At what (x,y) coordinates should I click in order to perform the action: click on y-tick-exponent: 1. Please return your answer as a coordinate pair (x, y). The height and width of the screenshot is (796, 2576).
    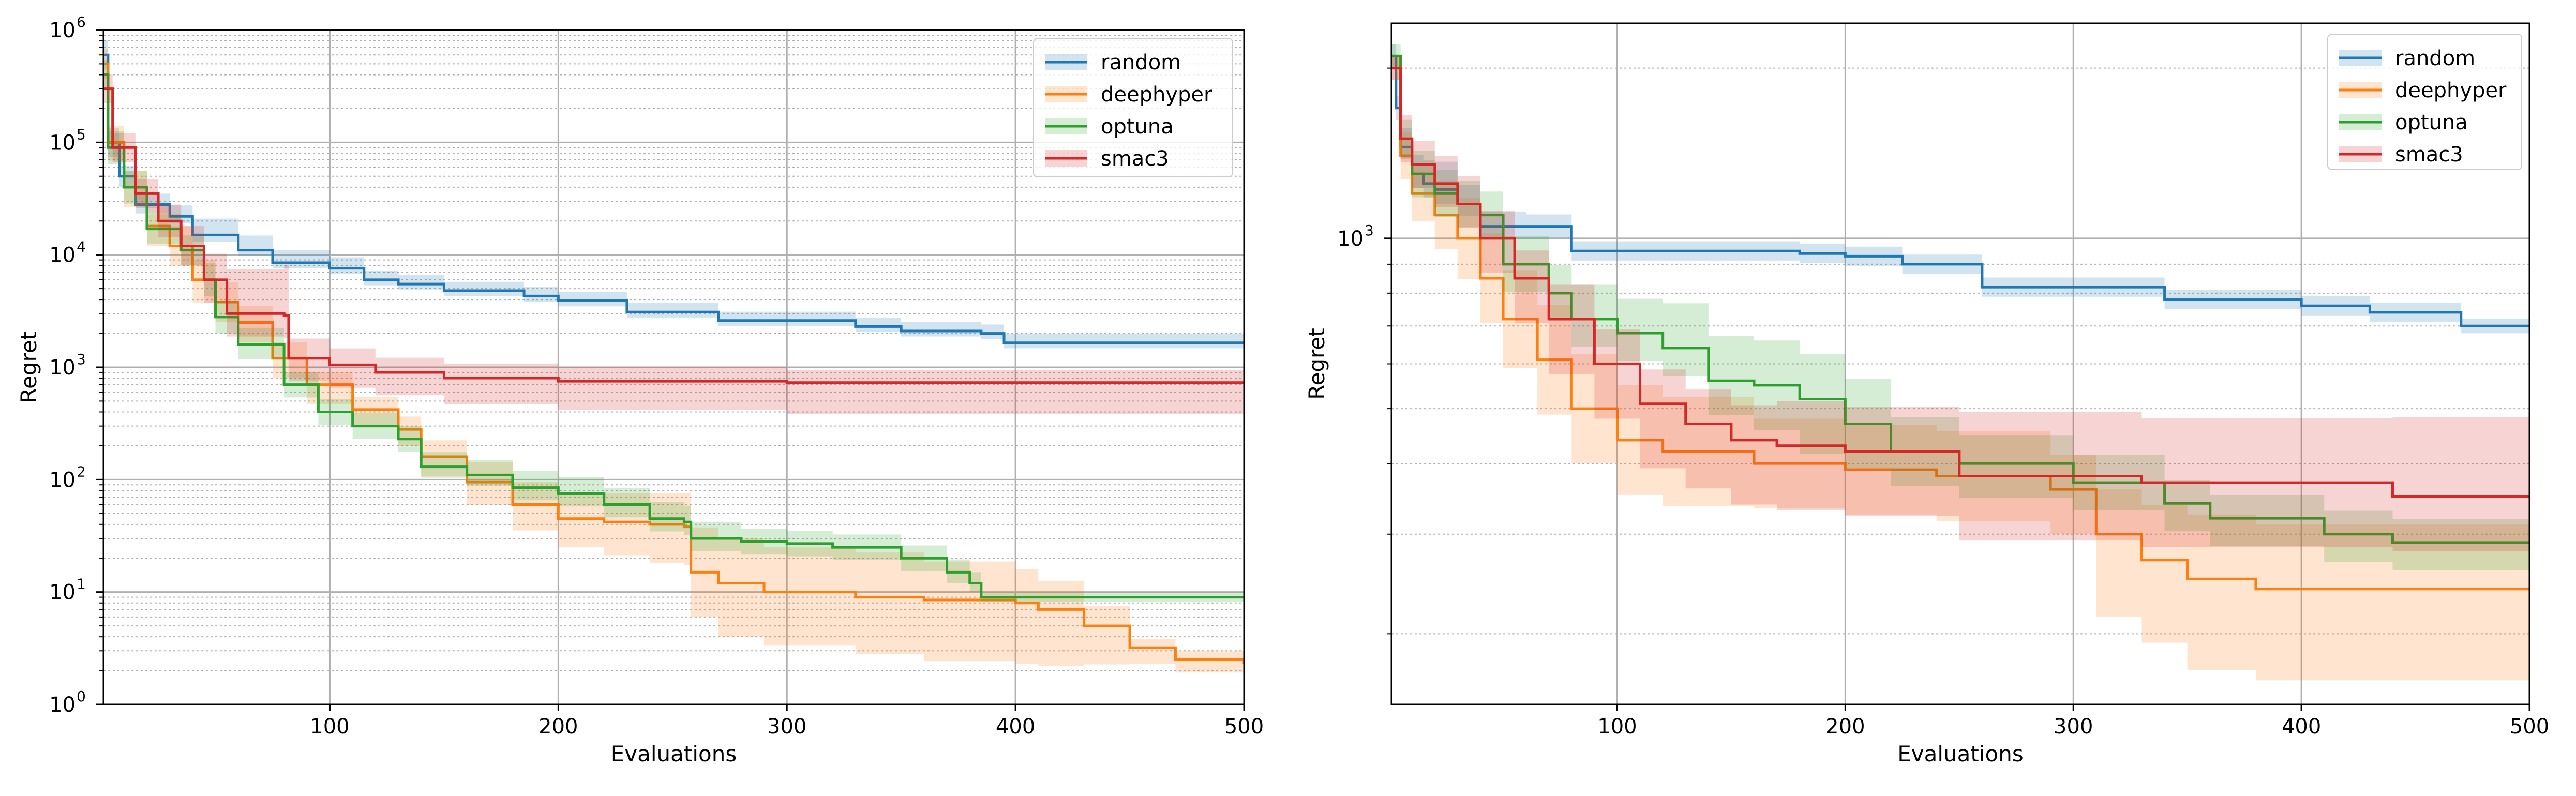
    Looking at the image, I should click on (81, 584).